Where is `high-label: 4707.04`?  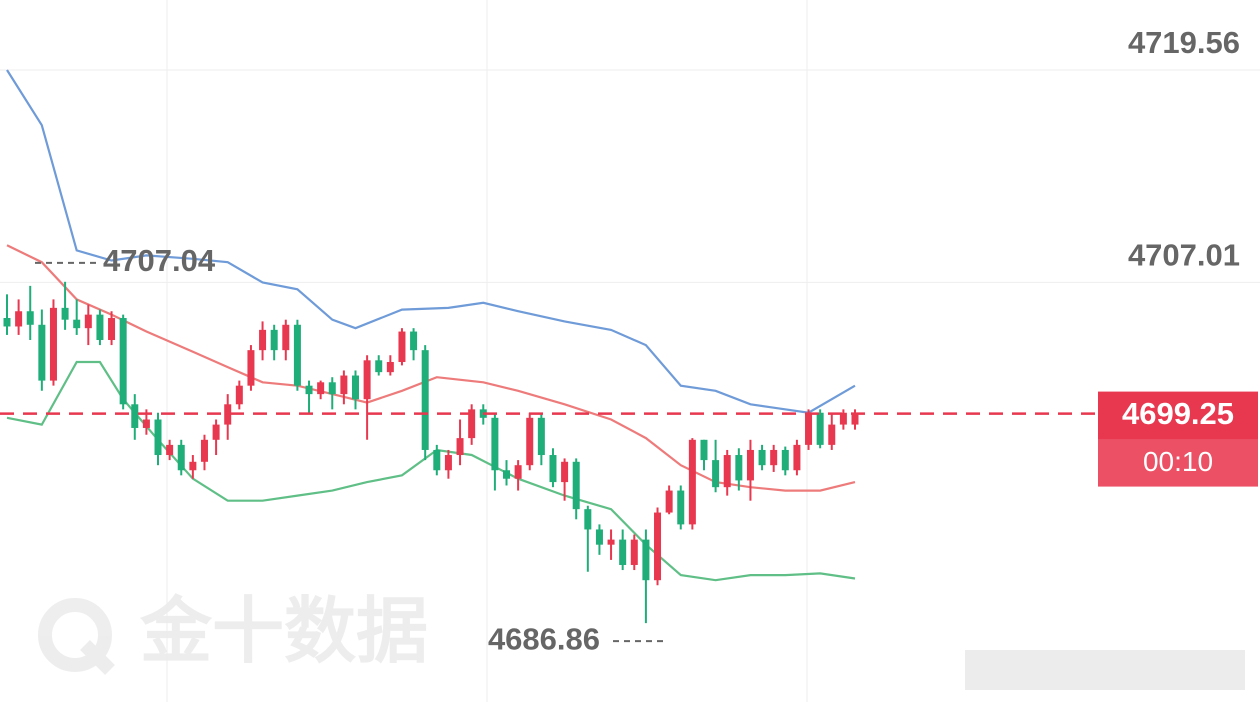 high-label: 4707.04 is located at coordinates (159, 260).